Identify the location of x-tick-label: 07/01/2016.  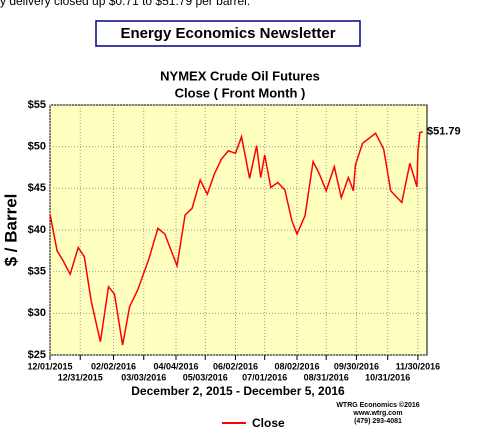
(264, 377).